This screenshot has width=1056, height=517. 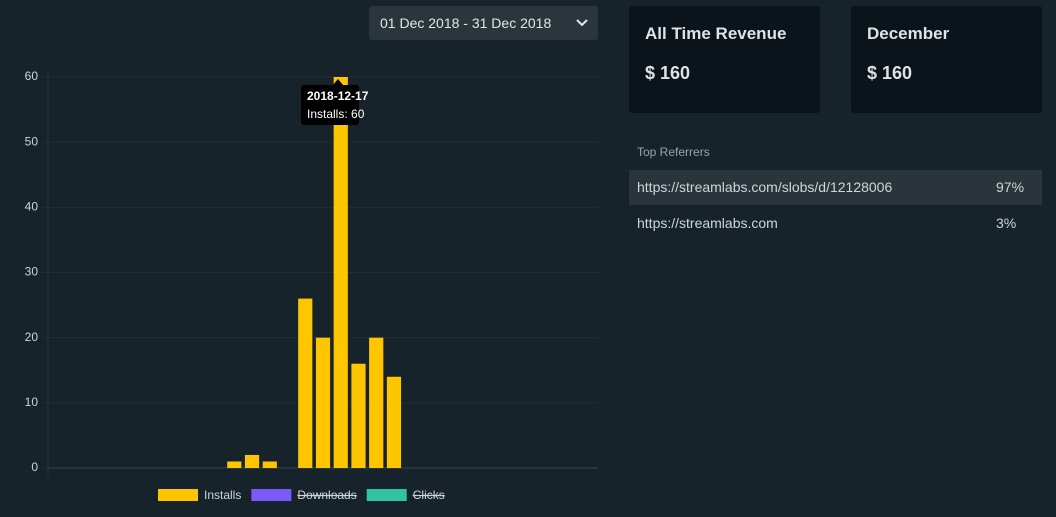 I want to click on date-picker: 01 Dec 2018 - 31 Dec 2018, so click(x=483, y=23).